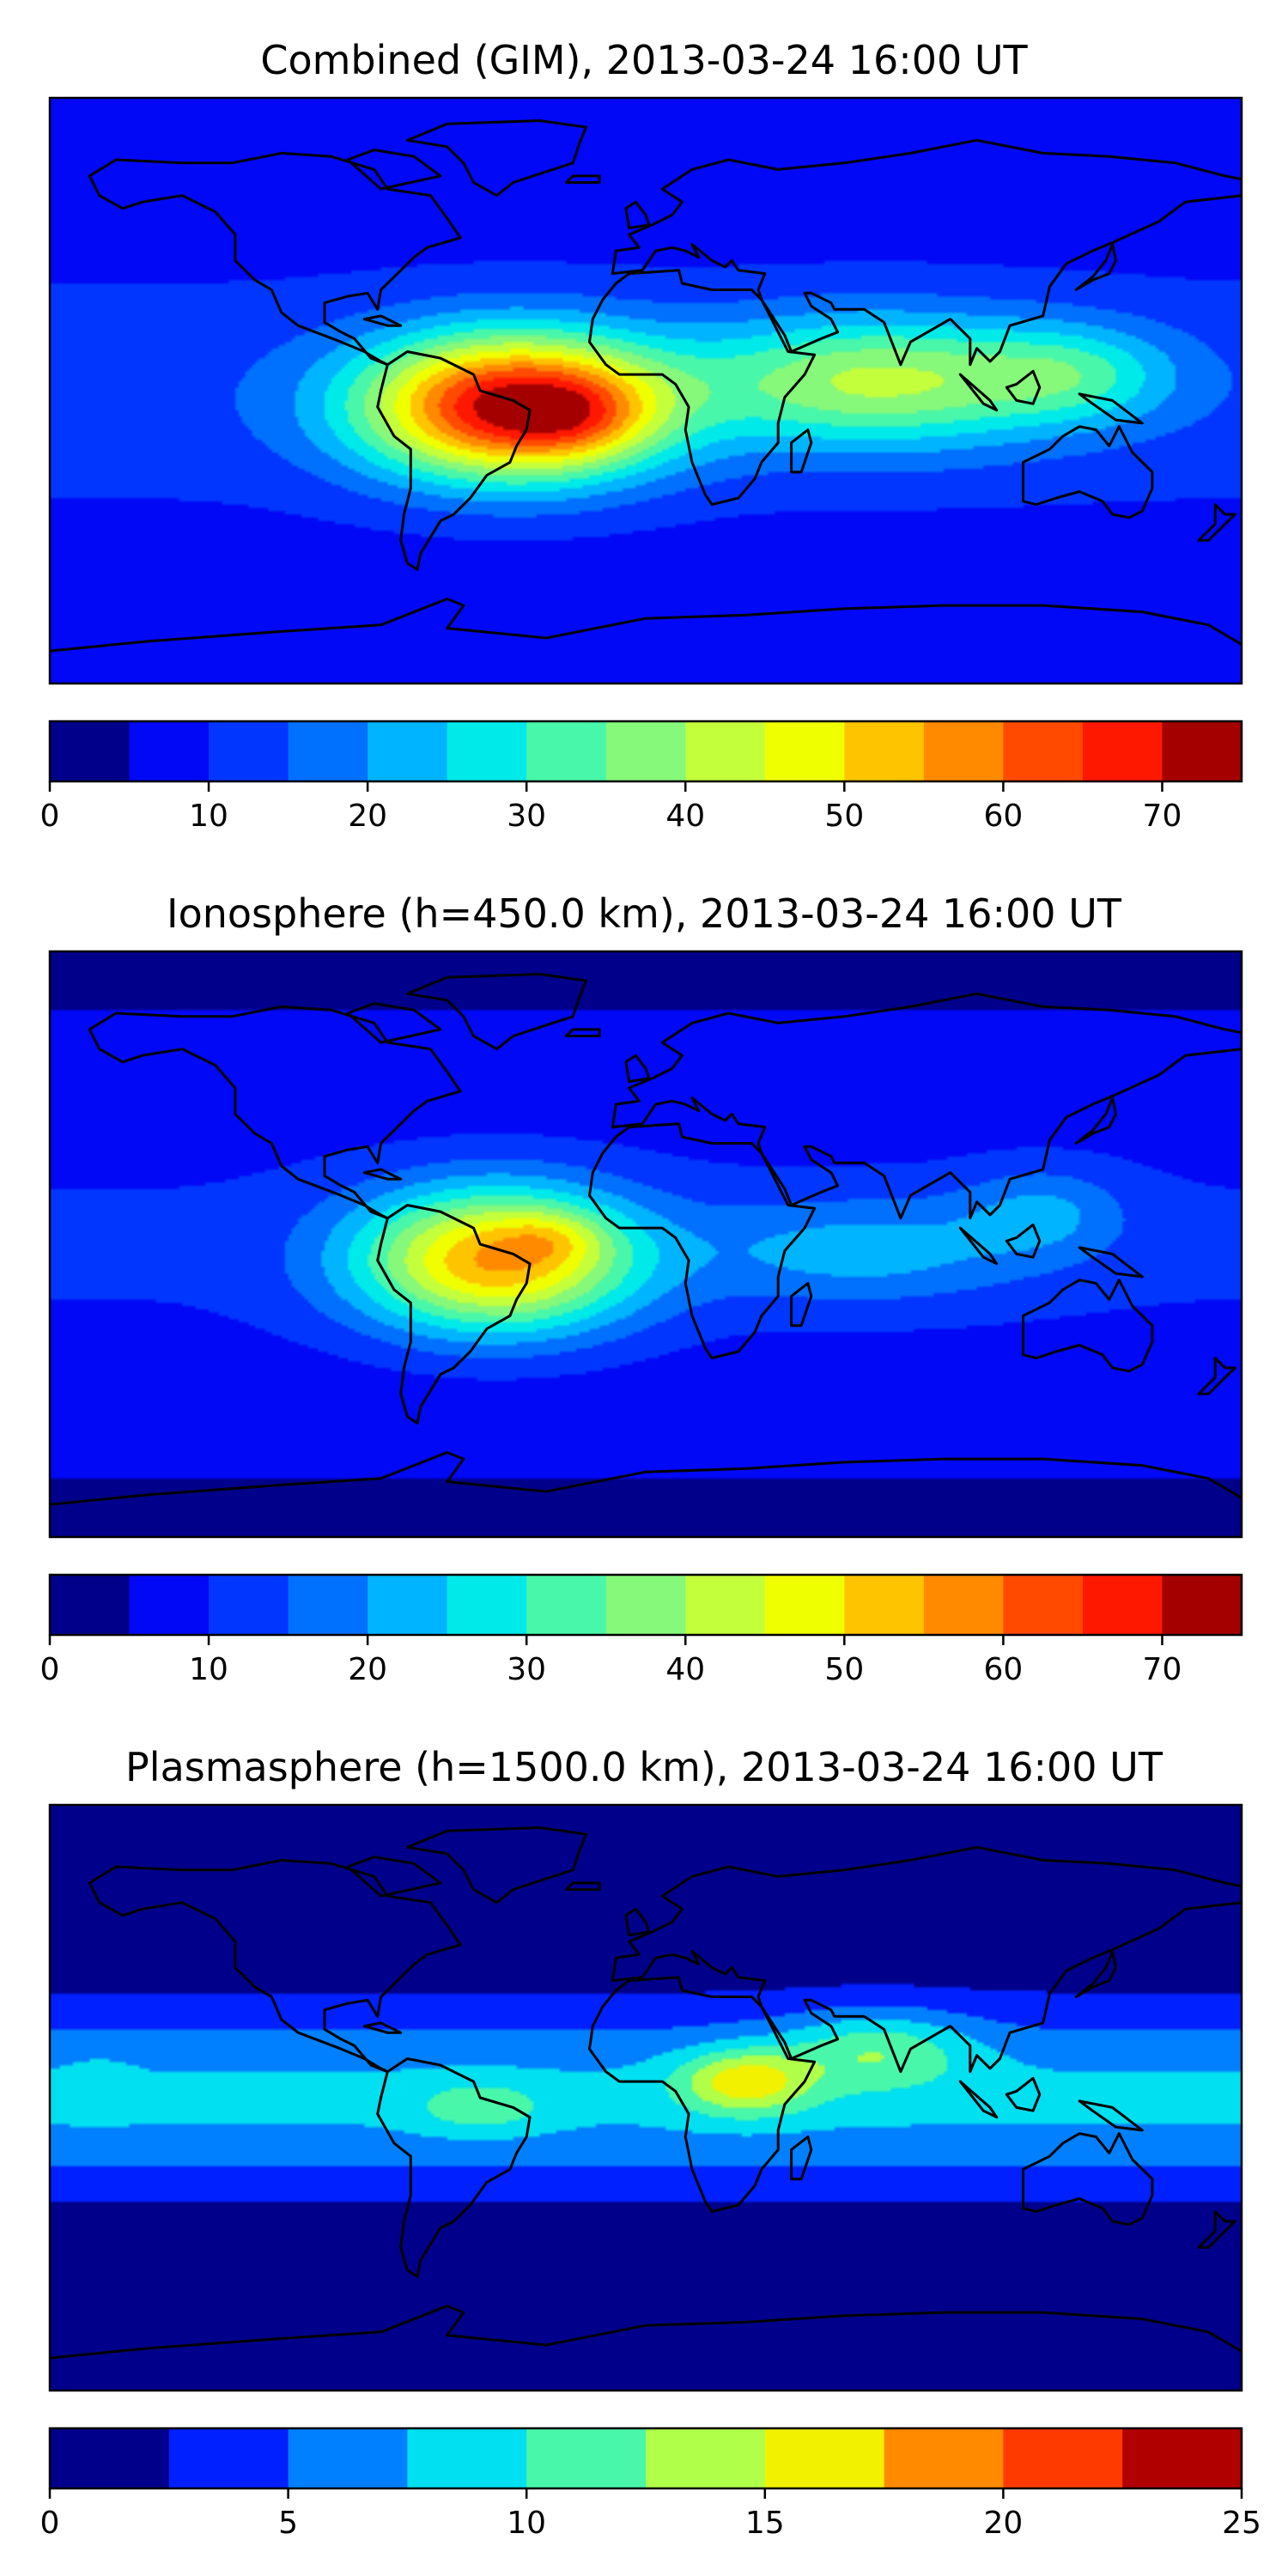  I want to click on panel-title-combined: Combined (GIM), 2013-03-24 16:00 UT, so click(644, 60).